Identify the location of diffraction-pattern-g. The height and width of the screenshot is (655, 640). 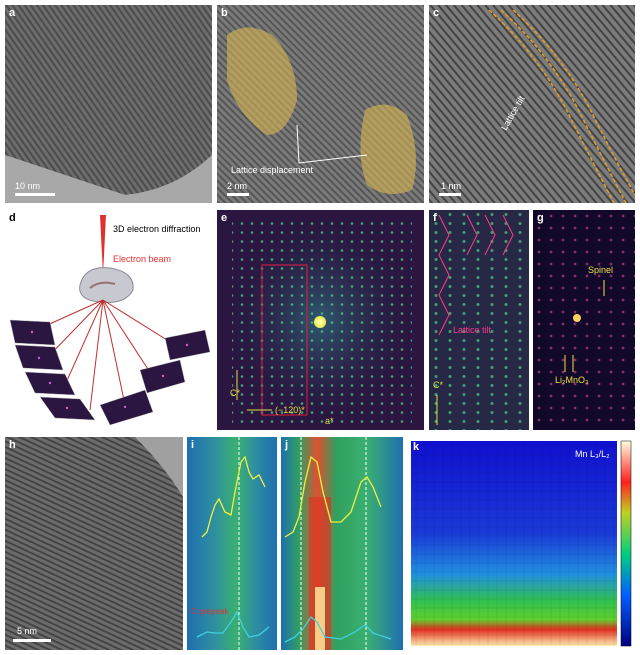
(584, 320).